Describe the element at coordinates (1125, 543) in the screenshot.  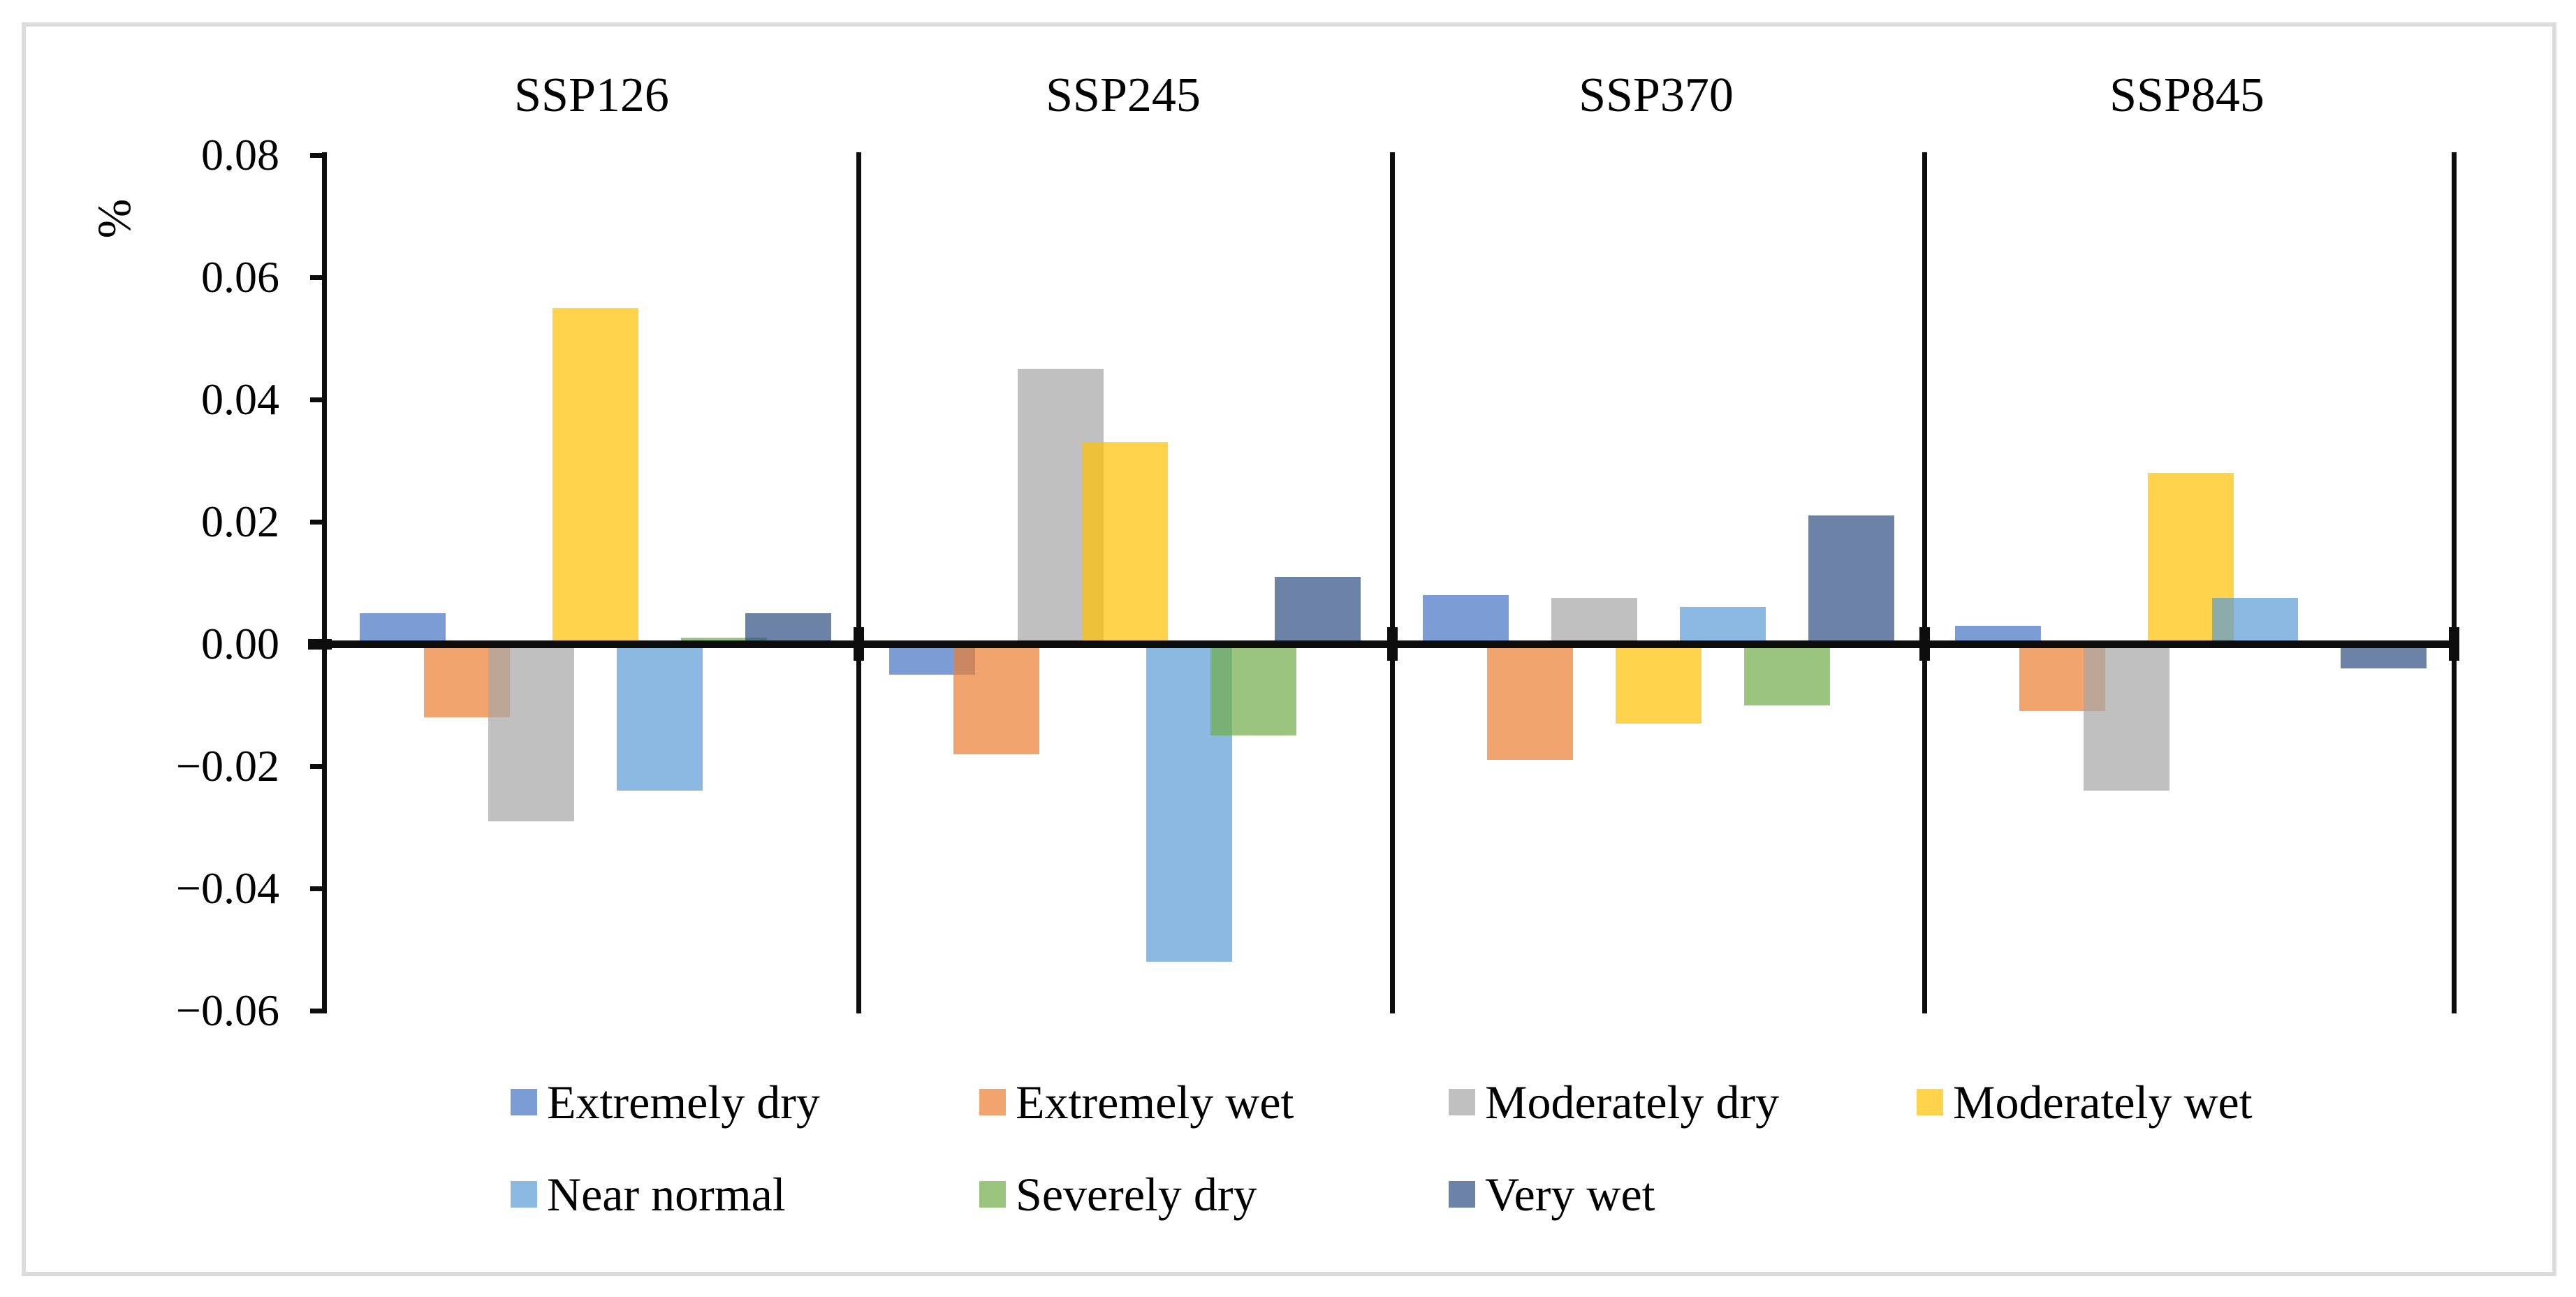
I see `bar-ssp245-moderately-wet` at that location.